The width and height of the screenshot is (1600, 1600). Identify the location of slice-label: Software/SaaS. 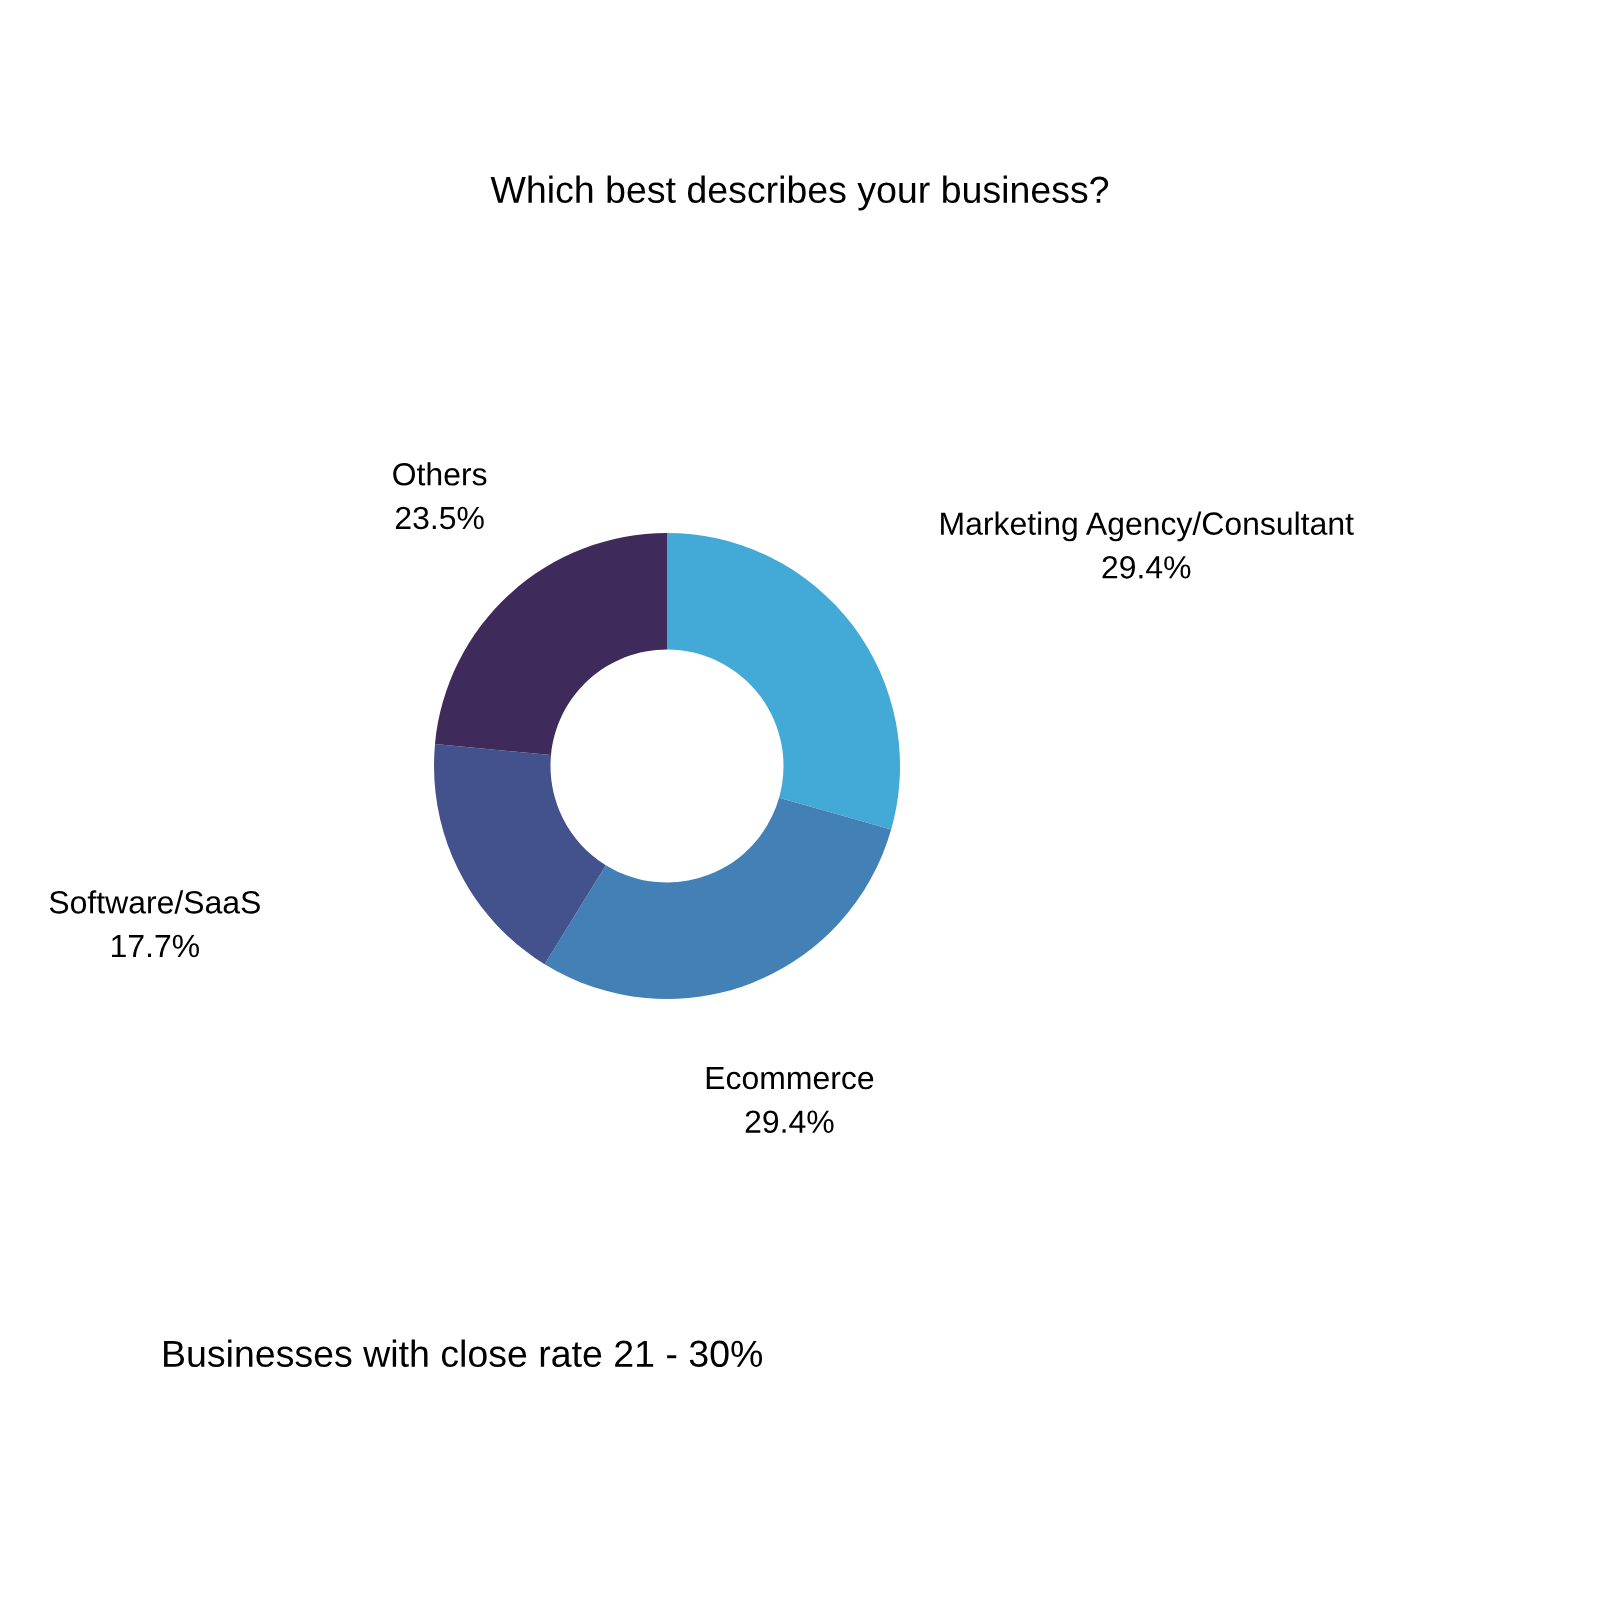
(154, 902).